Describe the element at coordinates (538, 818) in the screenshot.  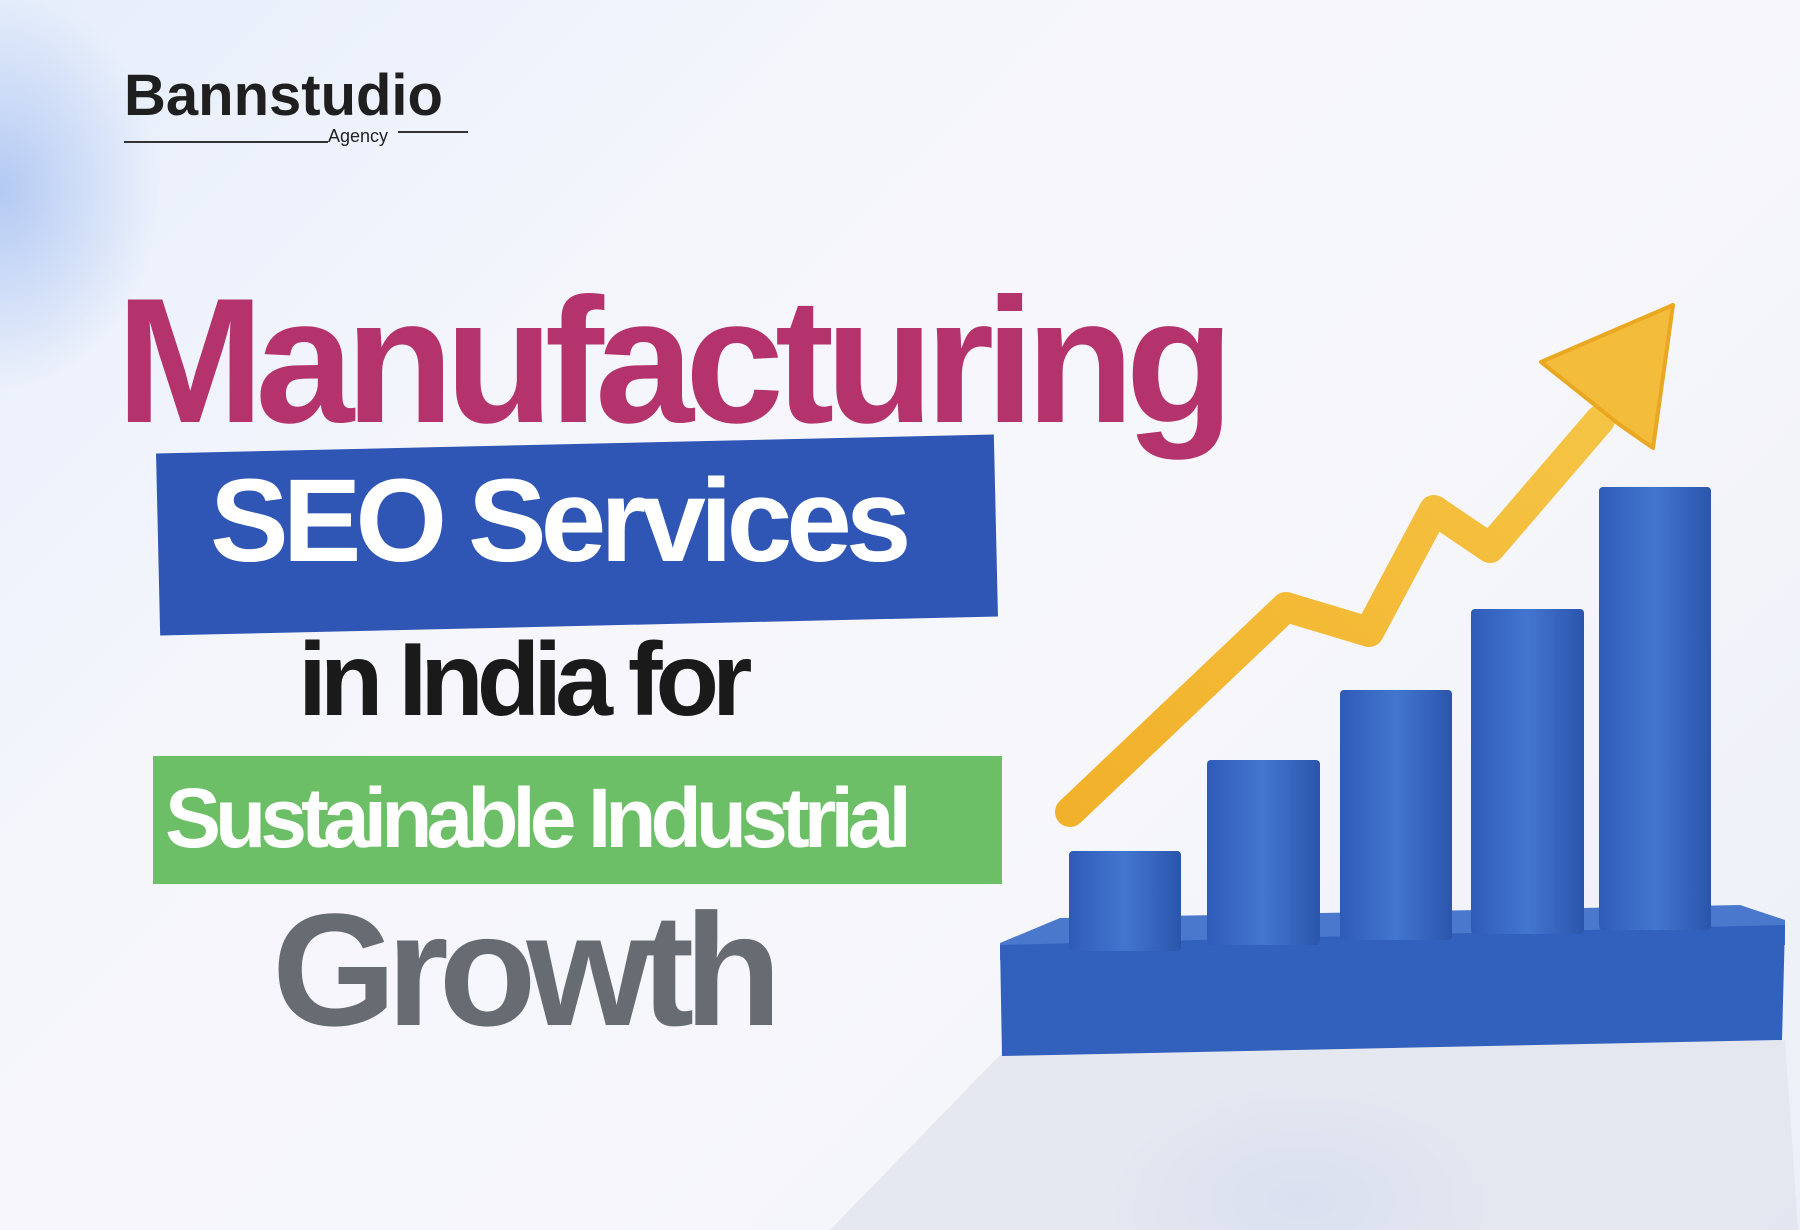
I see `headline-sustainable-industrial: Sustainable Industrial` at that location.